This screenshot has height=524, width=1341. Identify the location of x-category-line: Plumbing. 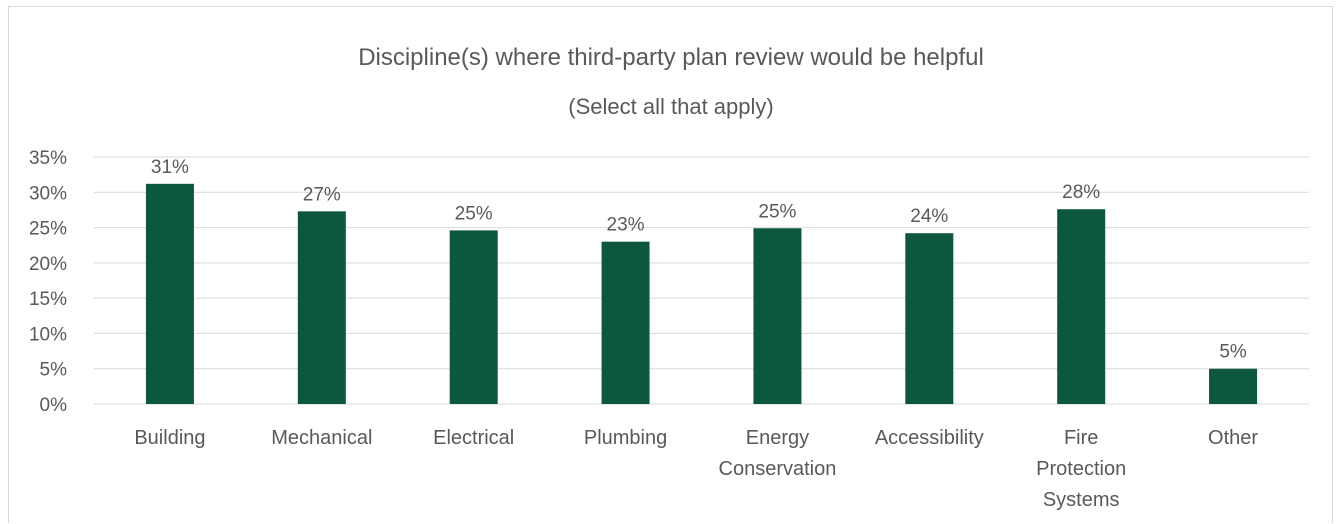
(625, 438).